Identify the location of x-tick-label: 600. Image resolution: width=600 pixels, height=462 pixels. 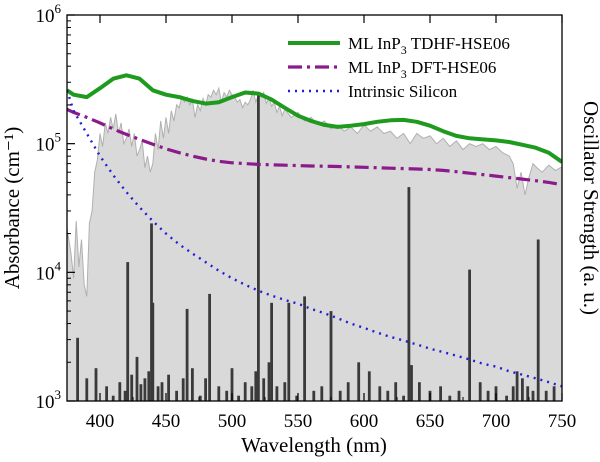
(364, 421).